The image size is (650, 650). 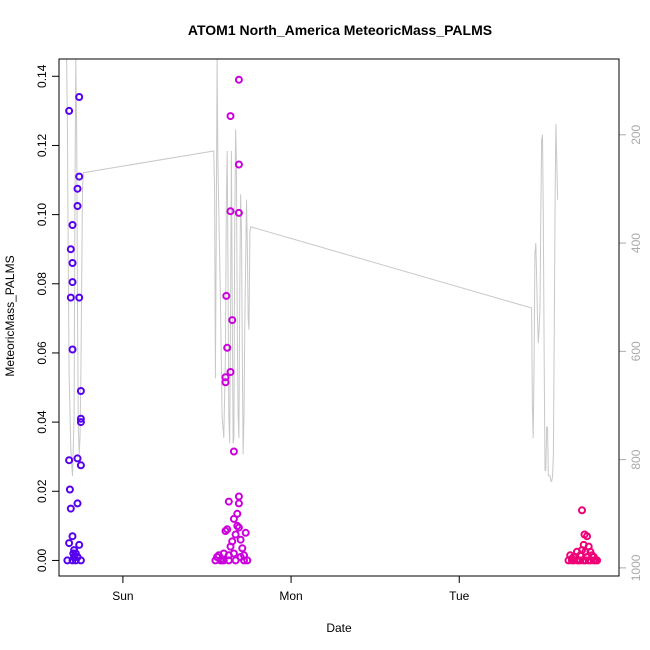 I want to click on y-tick-label: 0.00, so click(x=42, y=560).